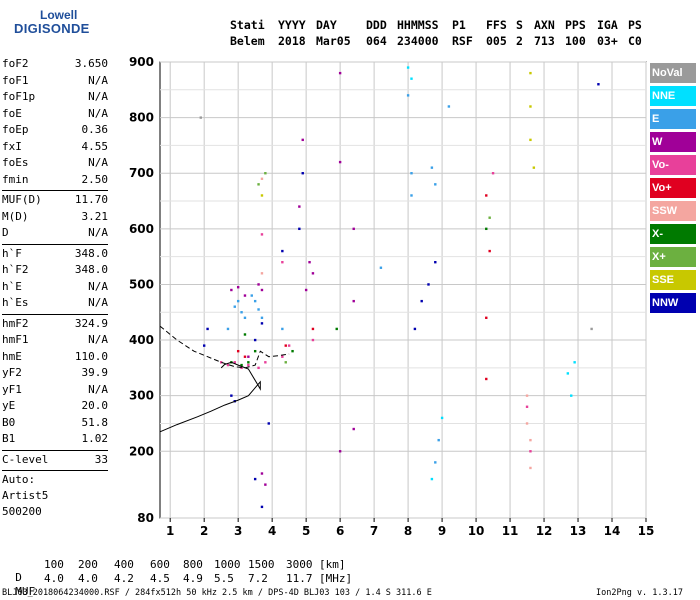 Image resolution: width=700 pixels, height=600 pixels. What do you see at coordinates (544, 531) in the screenshot?
I see `x-tick-label: 12` at bounding box center [544, 531].